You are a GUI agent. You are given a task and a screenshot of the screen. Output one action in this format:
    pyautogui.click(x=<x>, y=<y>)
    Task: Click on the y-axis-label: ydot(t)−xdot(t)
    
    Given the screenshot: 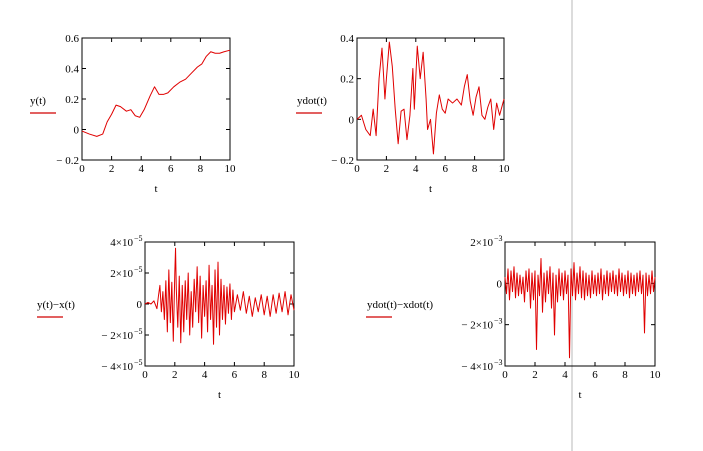 What is the action you would take?
    pyautogui.click(x=400, y=305)
    